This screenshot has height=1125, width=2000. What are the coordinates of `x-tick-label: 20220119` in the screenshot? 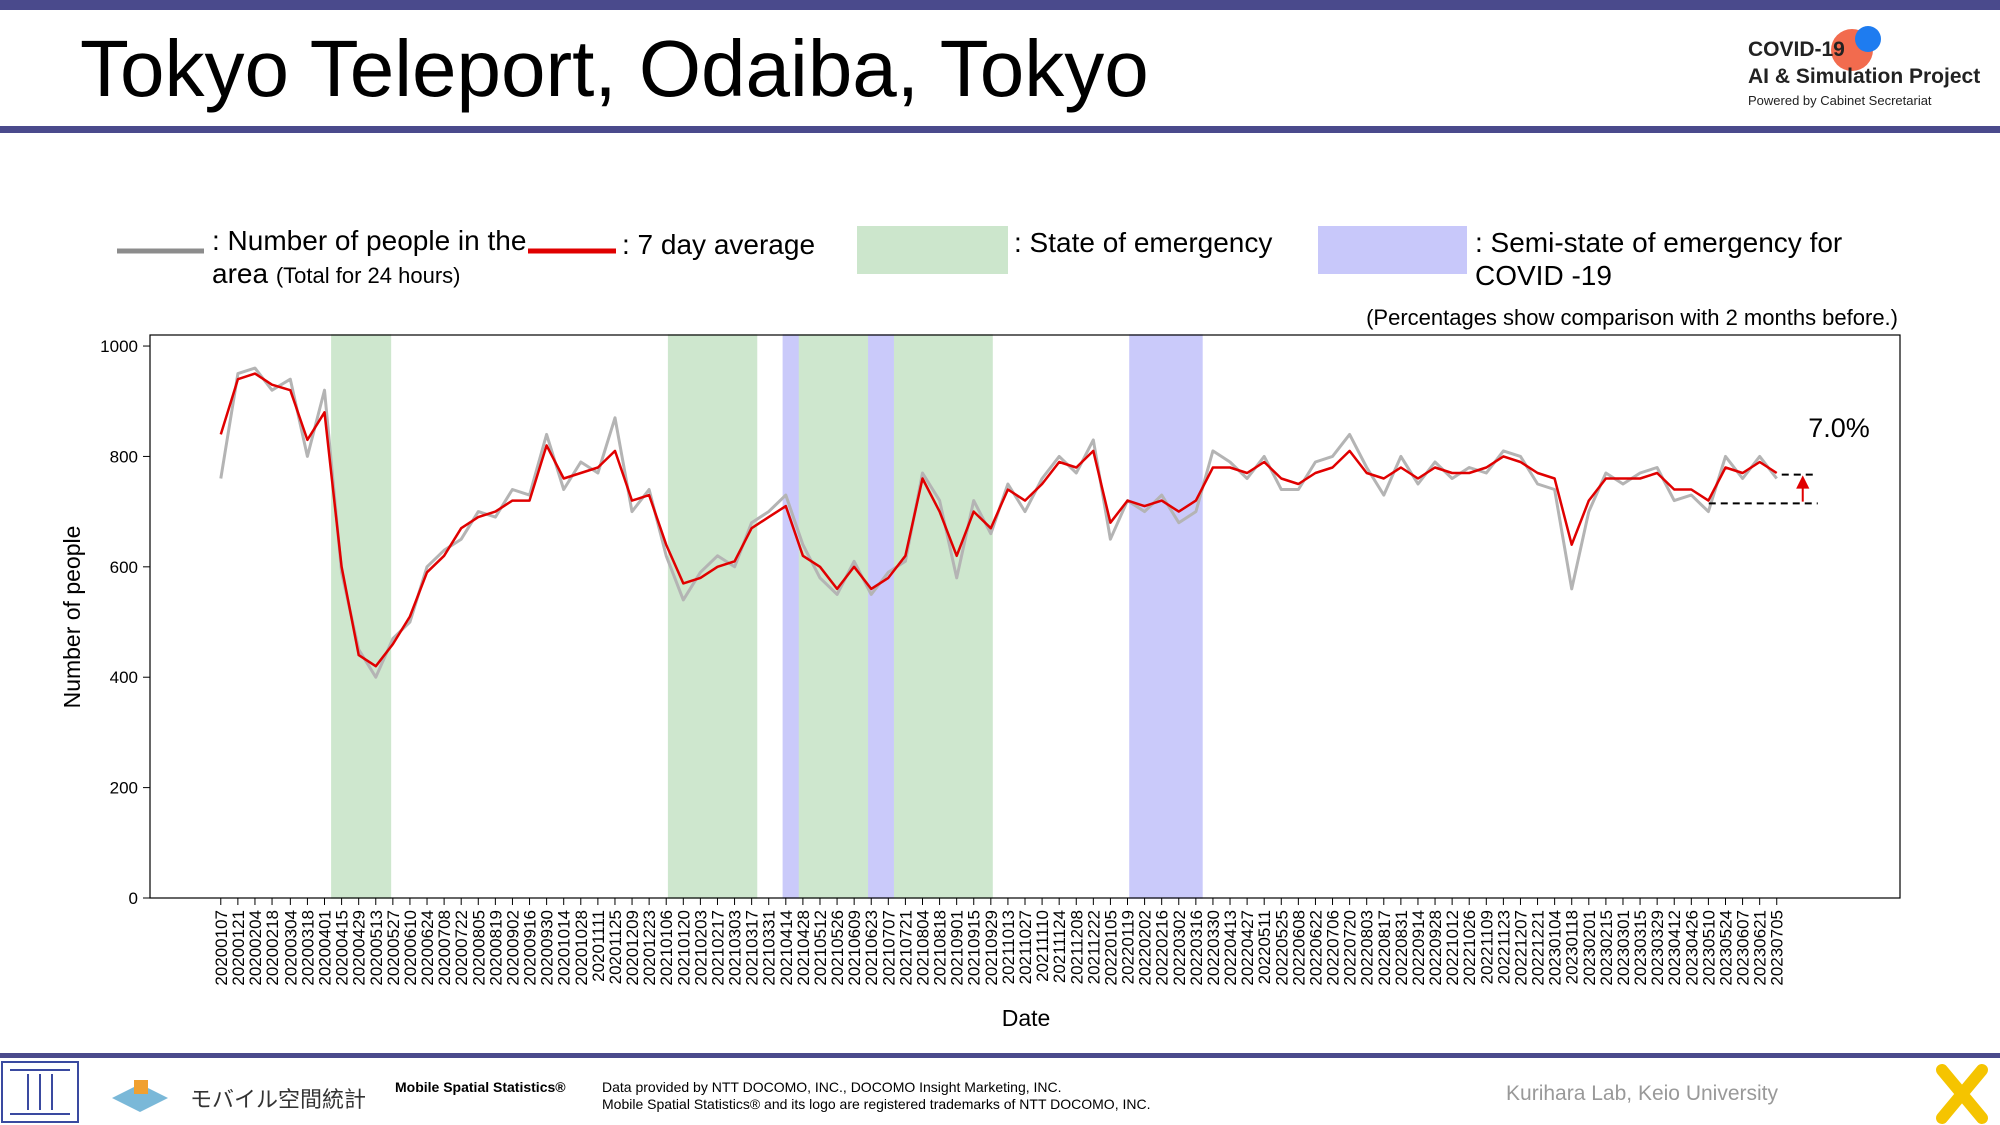 It's located at (1128, 947).